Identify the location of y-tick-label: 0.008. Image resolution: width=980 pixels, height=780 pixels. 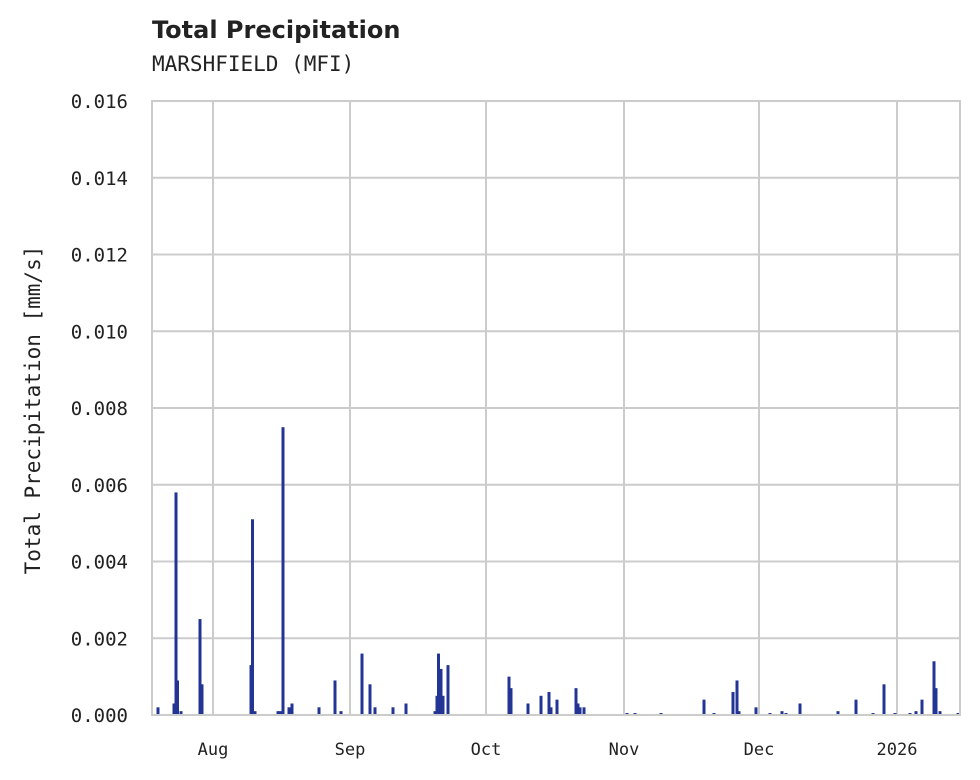
(99, 409).